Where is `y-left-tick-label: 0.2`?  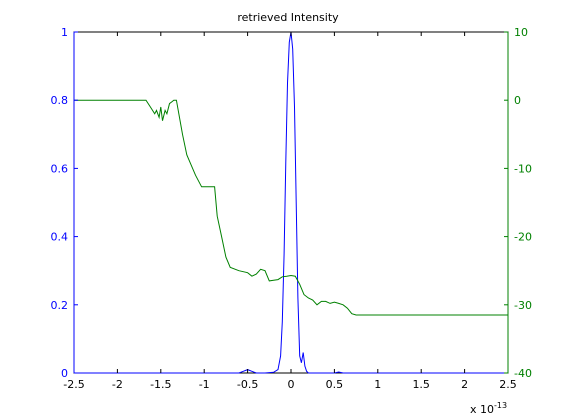
y-left-tick-label: 0.2 is located at coordinates (60, 305).